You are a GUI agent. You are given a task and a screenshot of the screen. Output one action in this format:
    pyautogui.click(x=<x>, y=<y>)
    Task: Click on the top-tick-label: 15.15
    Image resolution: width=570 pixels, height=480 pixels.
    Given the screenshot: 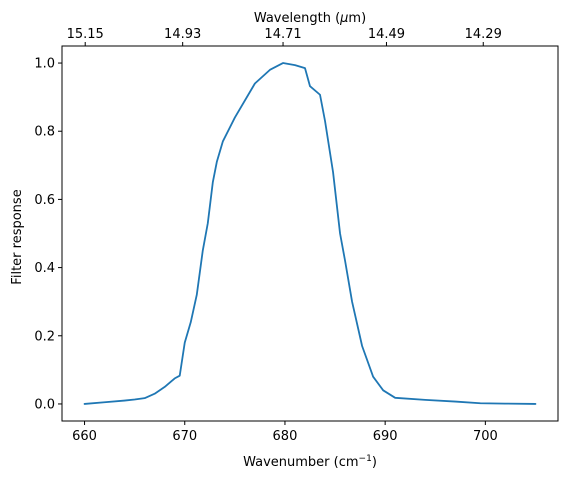 What is the action you would take?
    pyautogui.click(x=85, y=34)
    